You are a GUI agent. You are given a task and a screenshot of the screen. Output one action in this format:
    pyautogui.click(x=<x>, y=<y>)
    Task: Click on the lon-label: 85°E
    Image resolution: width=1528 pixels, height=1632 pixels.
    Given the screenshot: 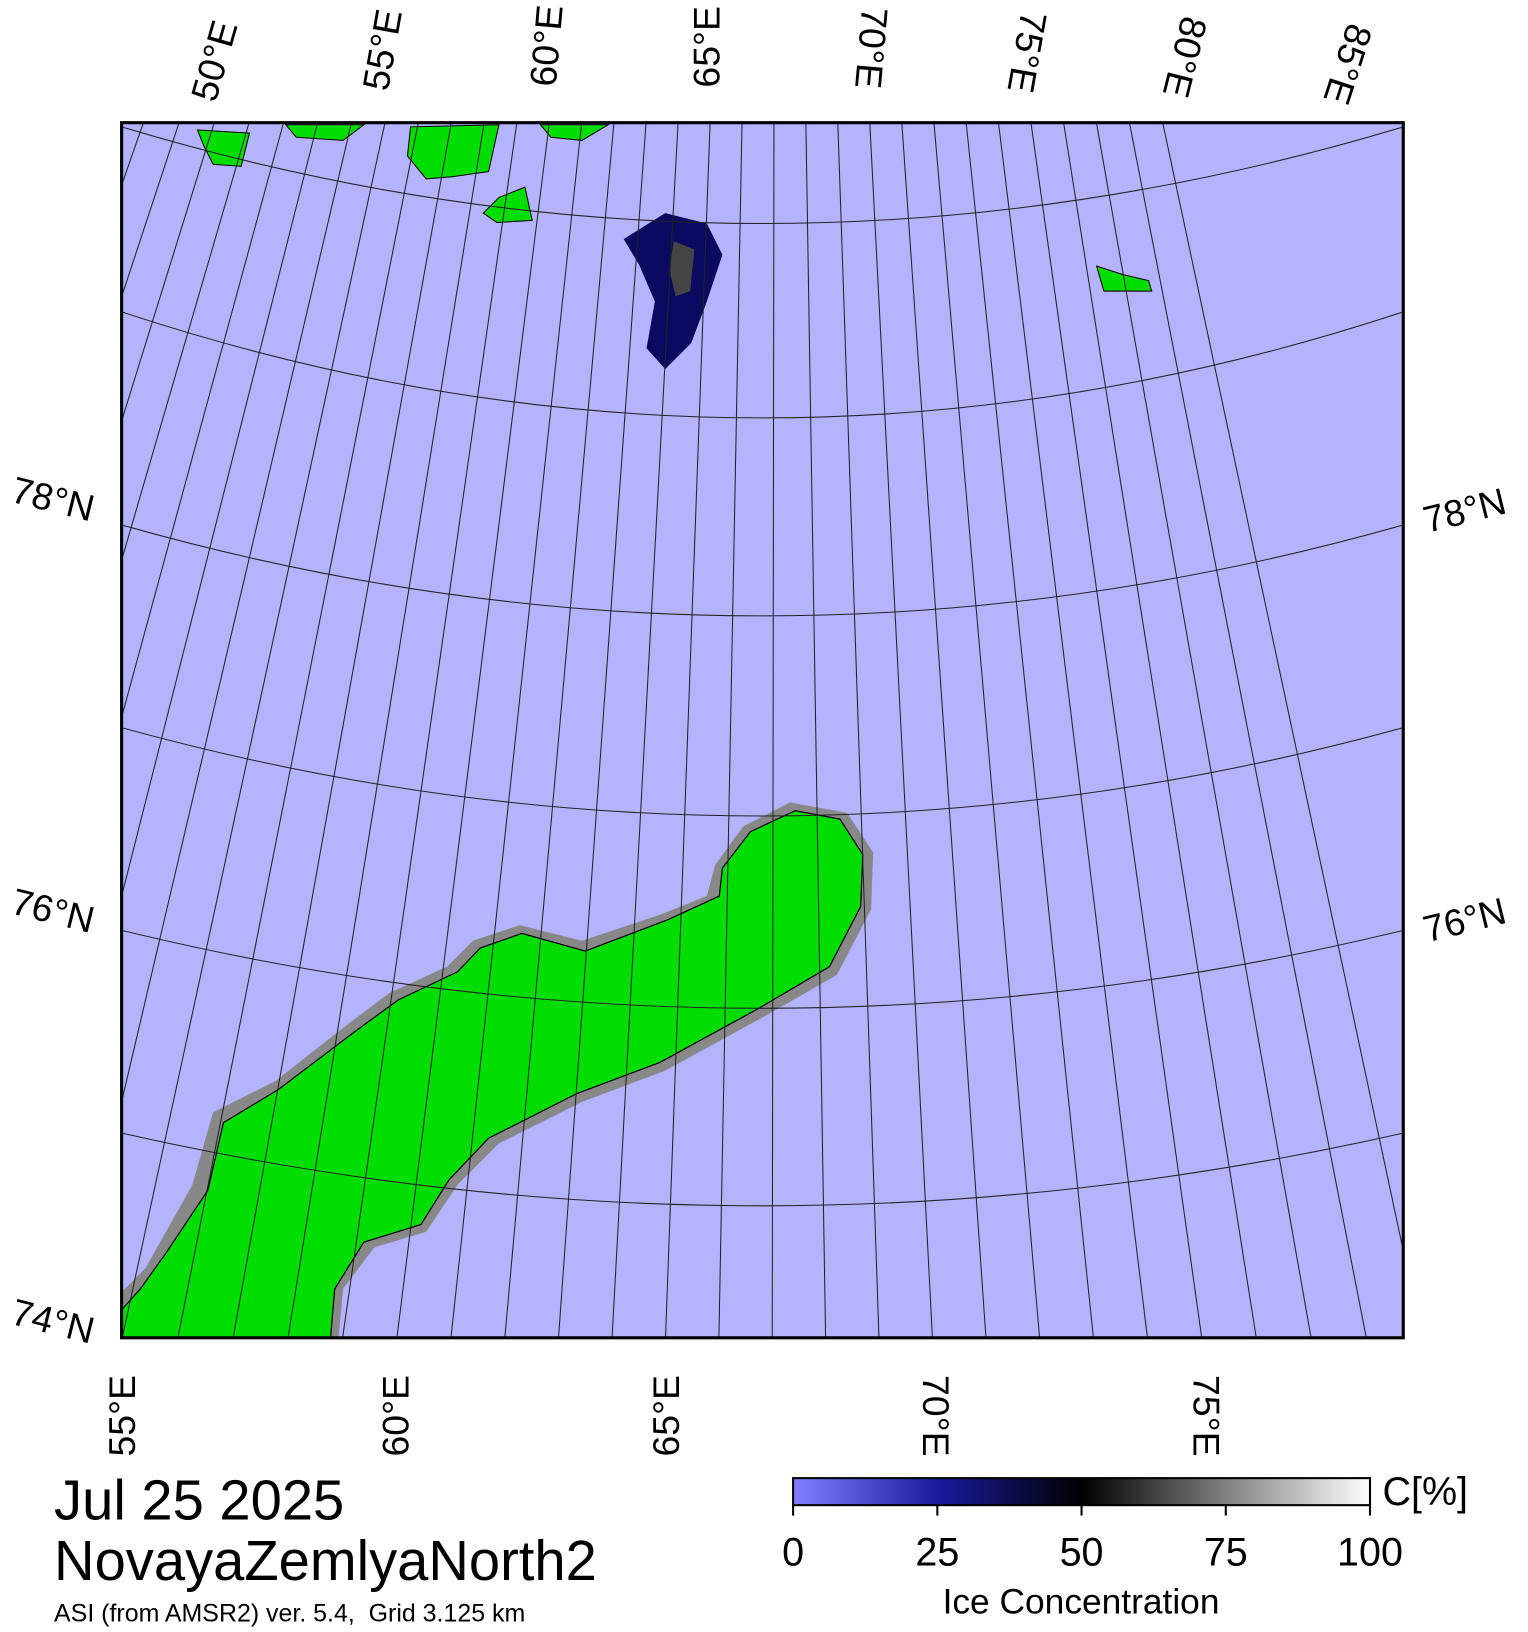 What is the action you would take?
    pyautogui.click(x=1347, y=64)
    